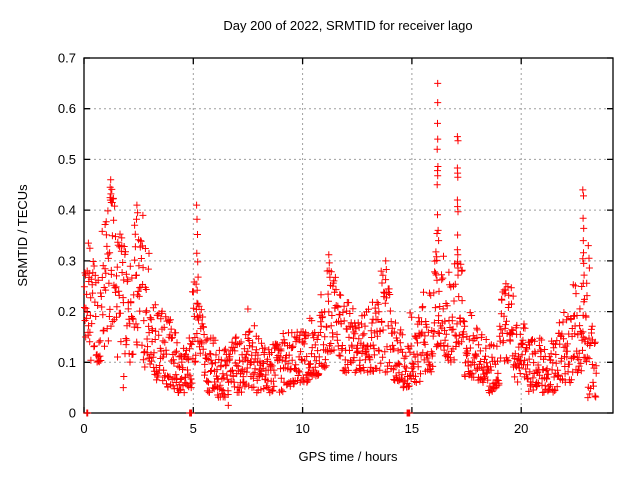  What do you see at coordinates (67, 260) in the screenshot?
I see `y-tick-label: 0.3` at bounding box center [67, 260].